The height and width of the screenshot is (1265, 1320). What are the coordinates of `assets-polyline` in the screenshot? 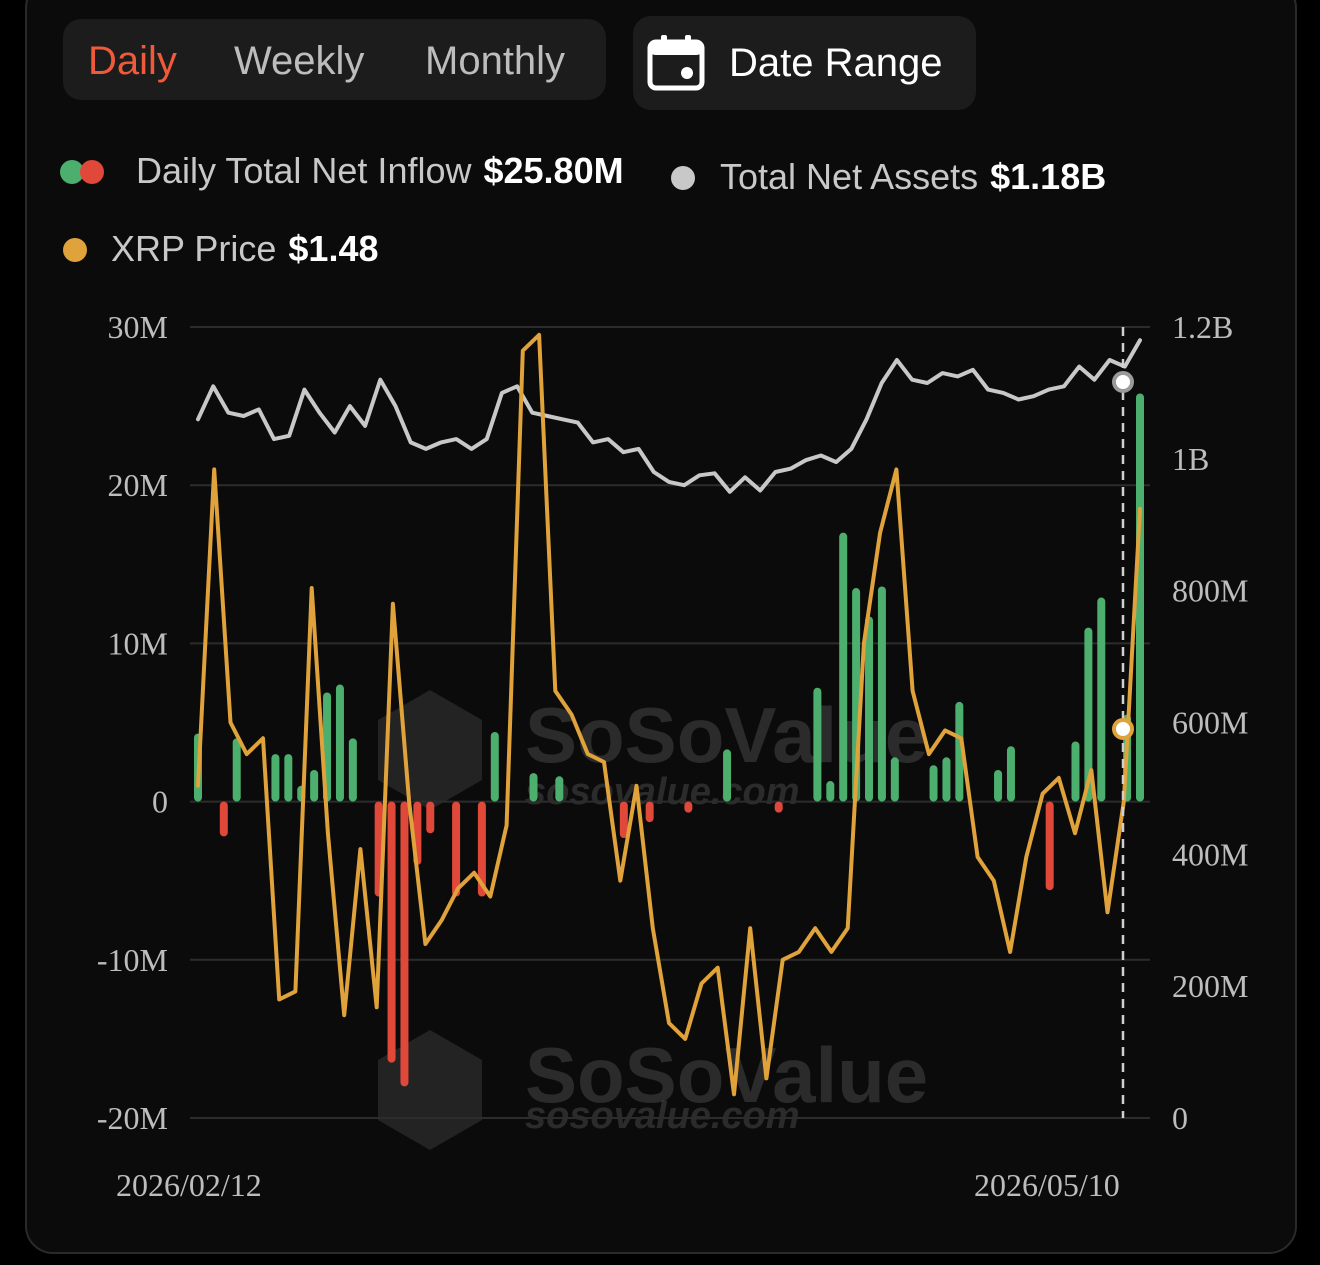 It's located at (669, 416).